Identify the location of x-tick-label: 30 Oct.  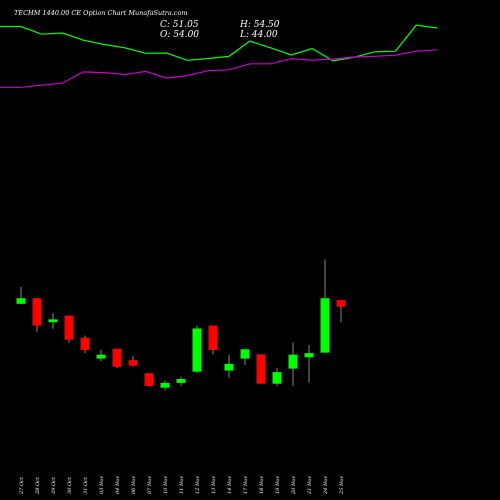
(70, 485).